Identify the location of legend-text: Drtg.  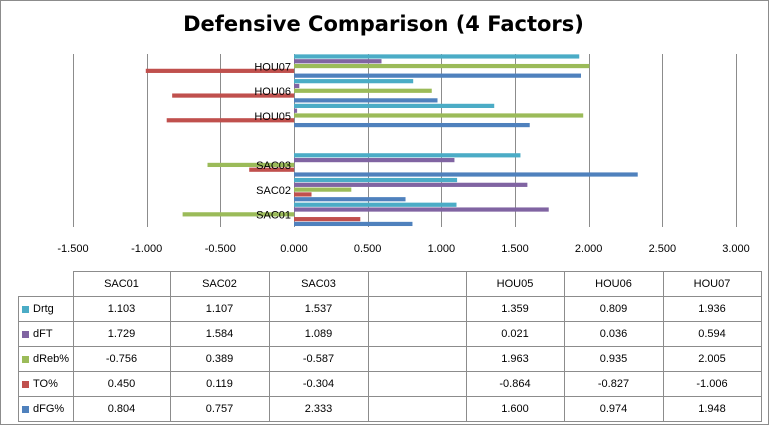
(43, 309).